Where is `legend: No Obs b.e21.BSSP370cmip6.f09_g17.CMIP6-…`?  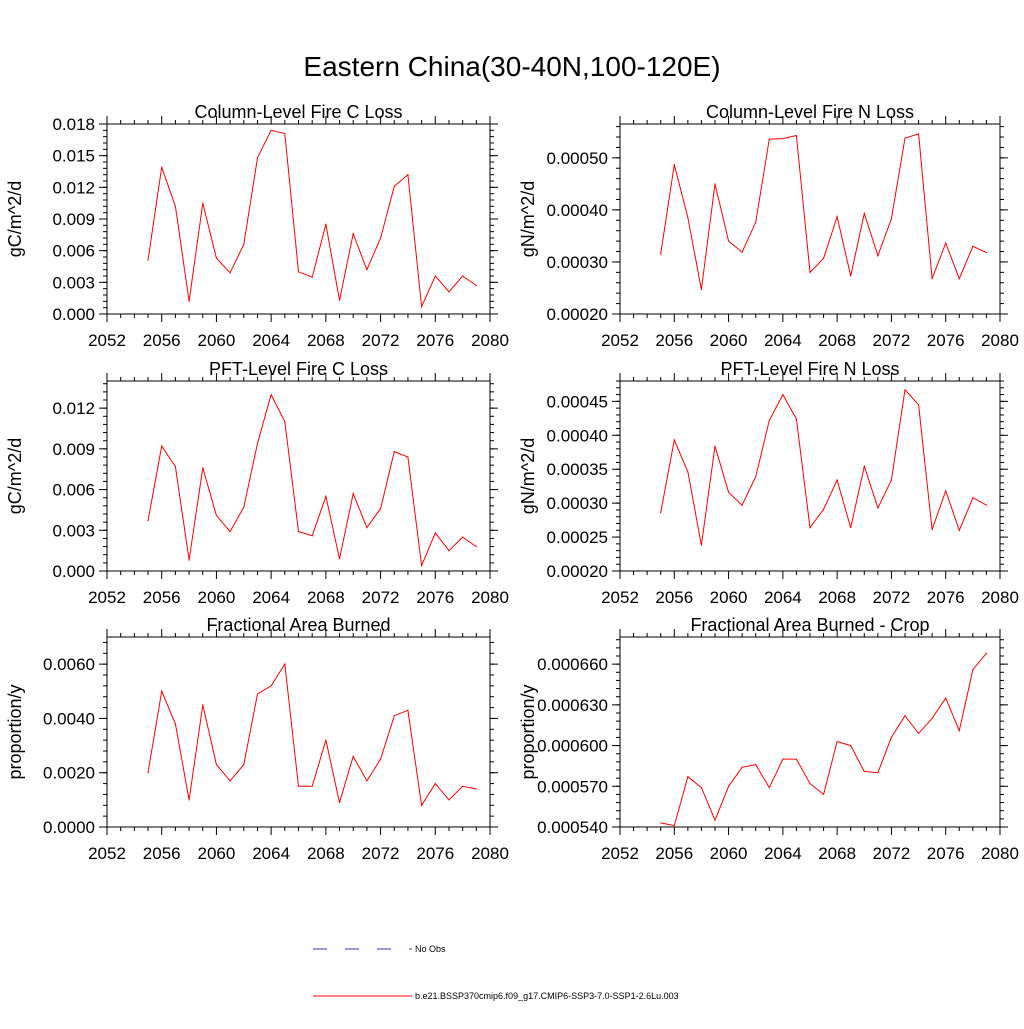 legend: No Obs b.e21.BSSP370cmip6.f09_g17.CMIP6-… is located at coordinates (496, 972).